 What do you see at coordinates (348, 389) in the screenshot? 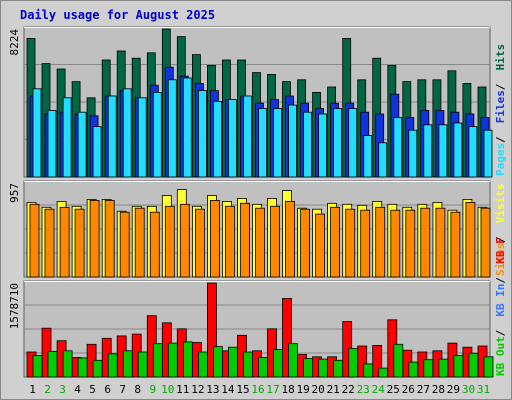
I see `x-tick-label-22: 22` at bounding box center [348, 389].